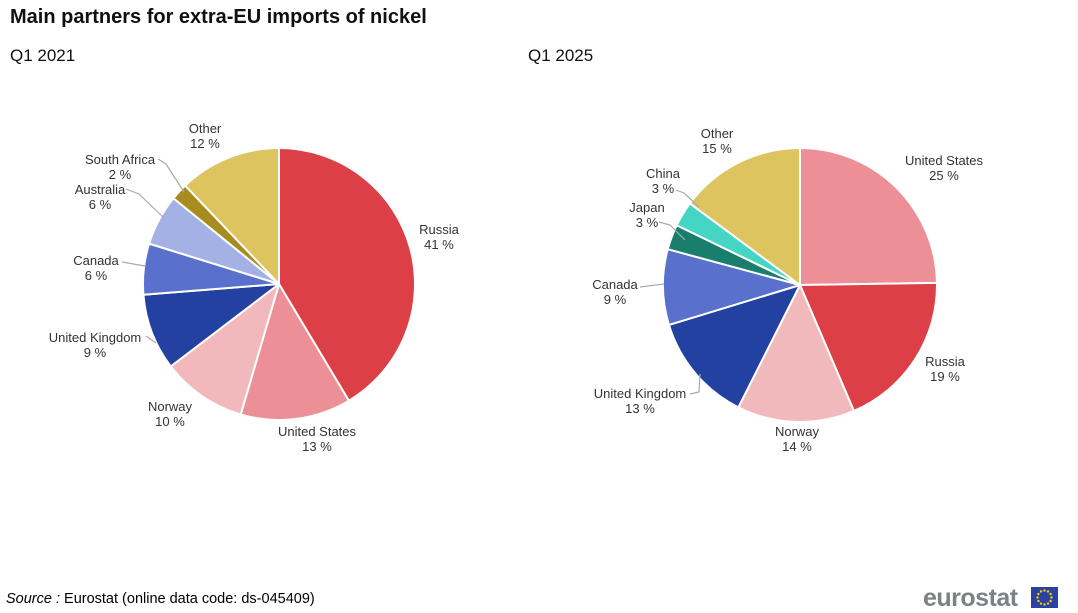 The width and height of the screenshot is (1078, 613). I want to click on slice-label-value: 19 %, so click(945, 376).